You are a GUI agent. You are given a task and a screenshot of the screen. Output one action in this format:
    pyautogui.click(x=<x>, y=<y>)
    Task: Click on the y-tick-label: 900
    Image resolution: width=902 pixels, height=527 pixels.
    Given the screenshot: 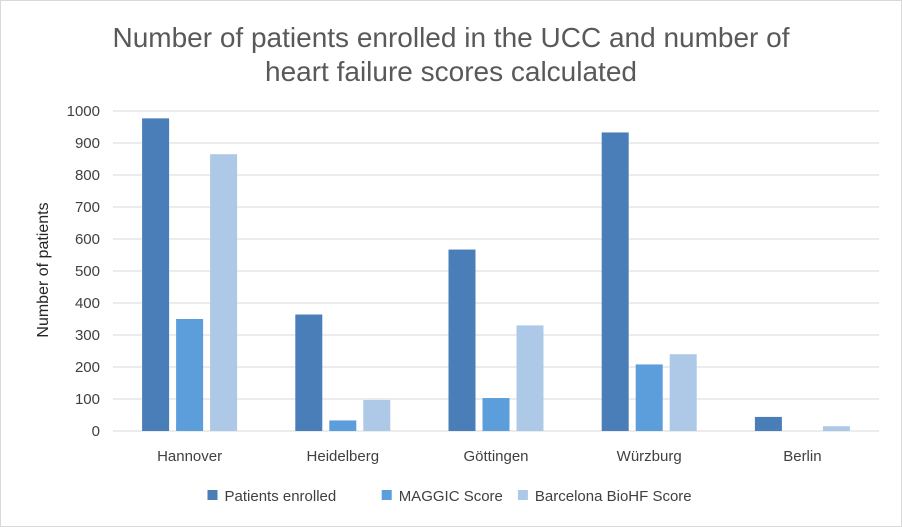 What is the action you would take?
    pyautogui.click(x=87, y=143)
    